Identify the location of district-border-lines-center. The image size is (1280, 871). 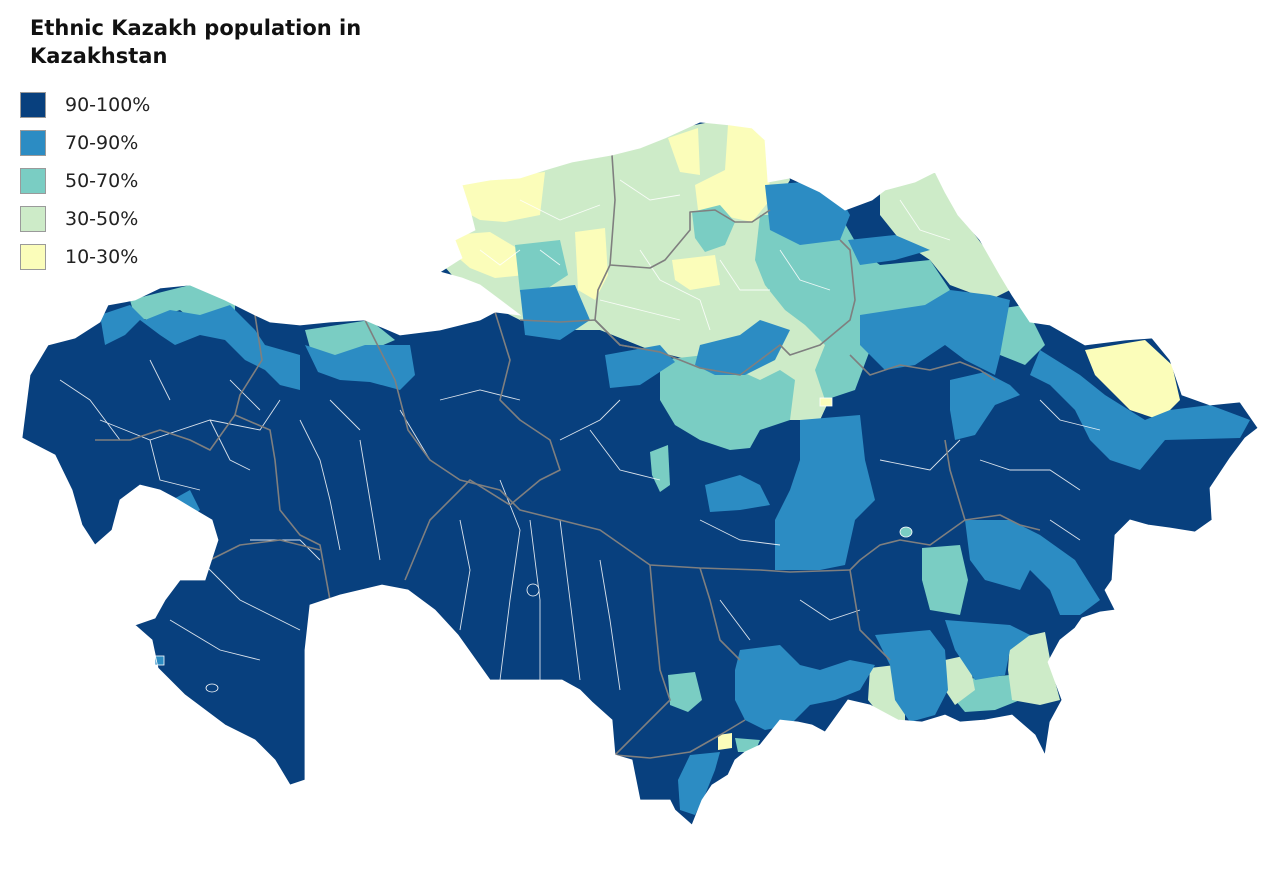
(550, 540).